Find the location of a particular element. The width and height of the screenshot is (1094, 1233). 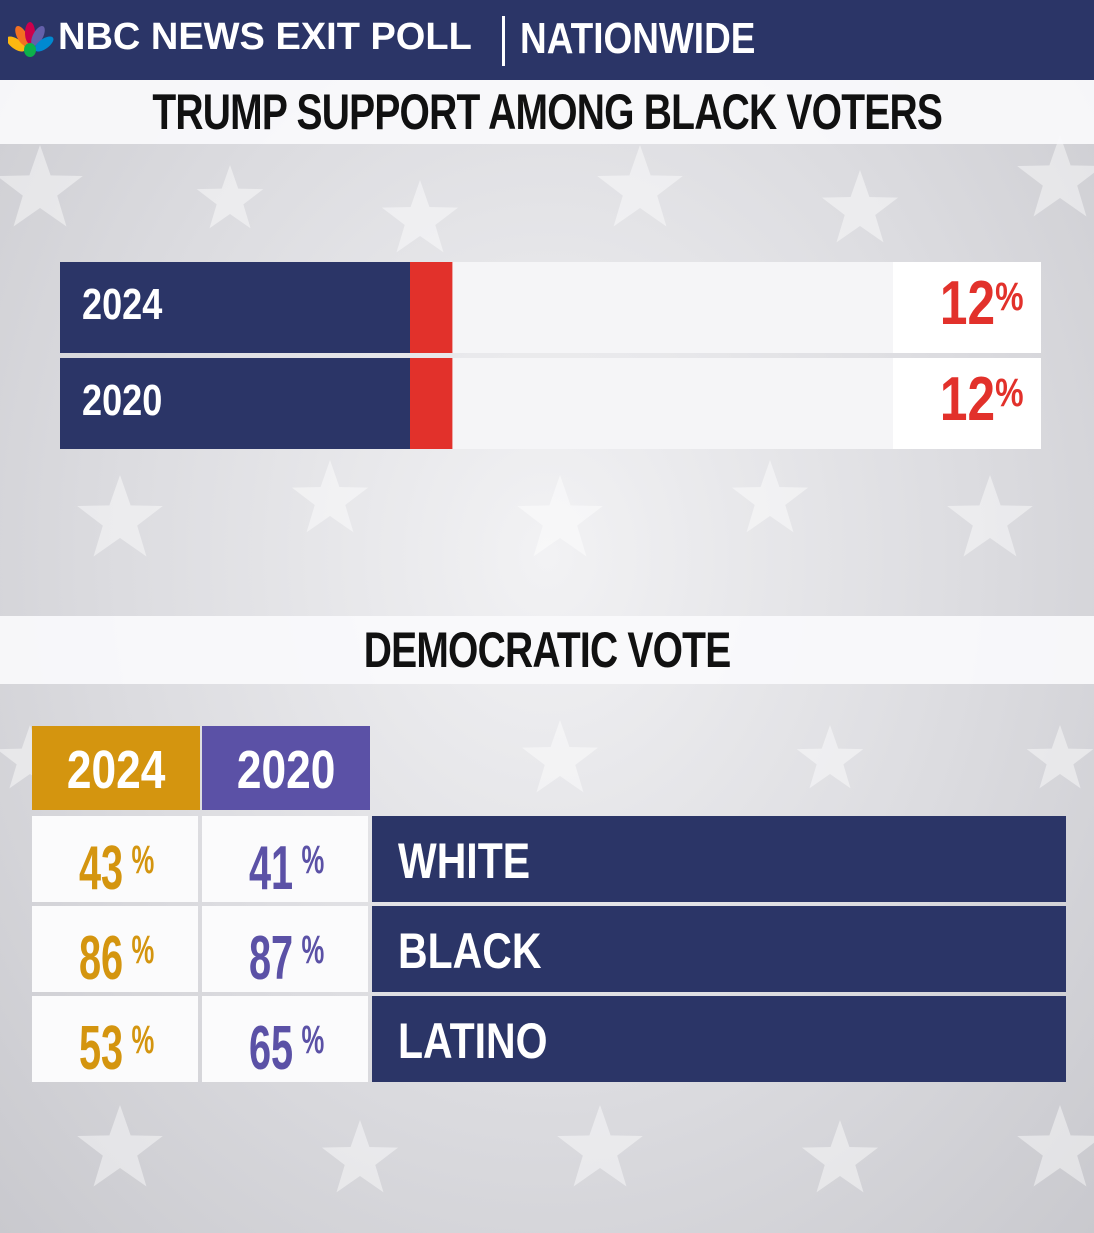

table-cell-2020: 41% is located at coordinates (285, 859).